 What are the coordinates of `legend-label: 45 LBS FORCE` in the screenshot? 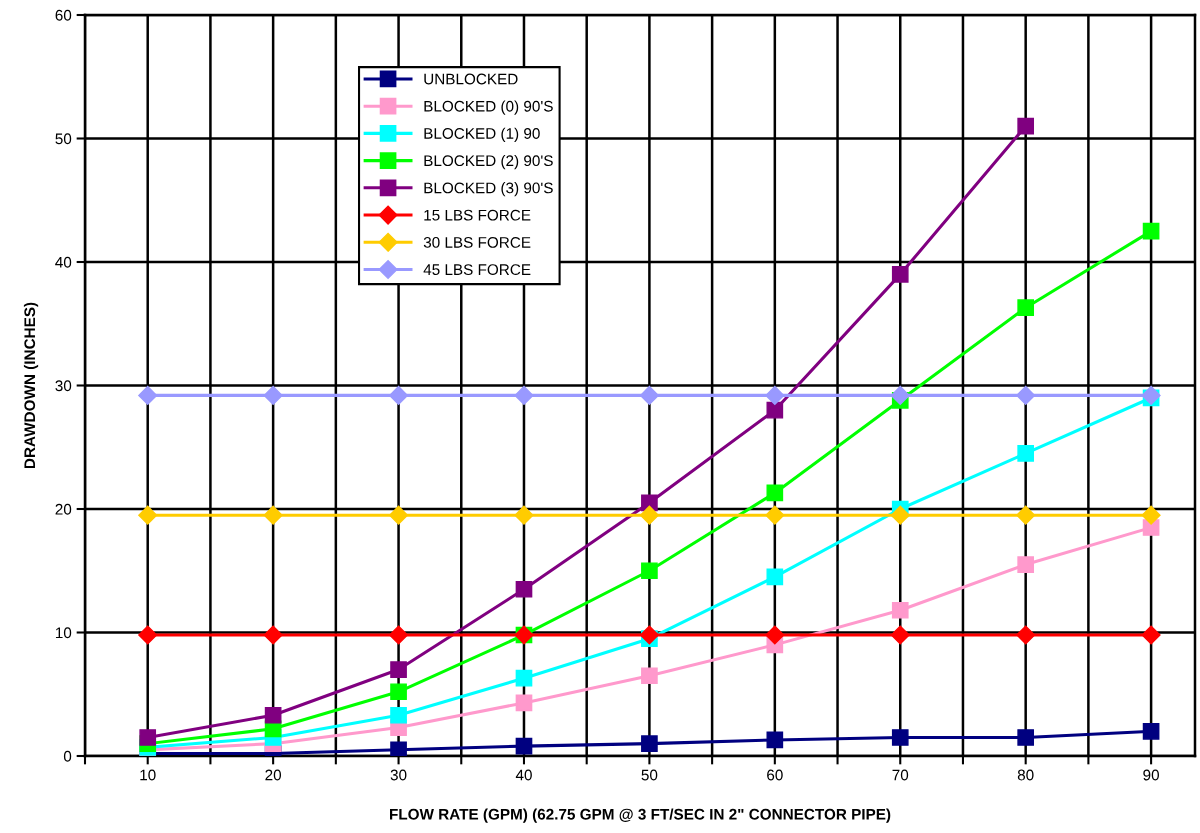 It's located at (477, 270).